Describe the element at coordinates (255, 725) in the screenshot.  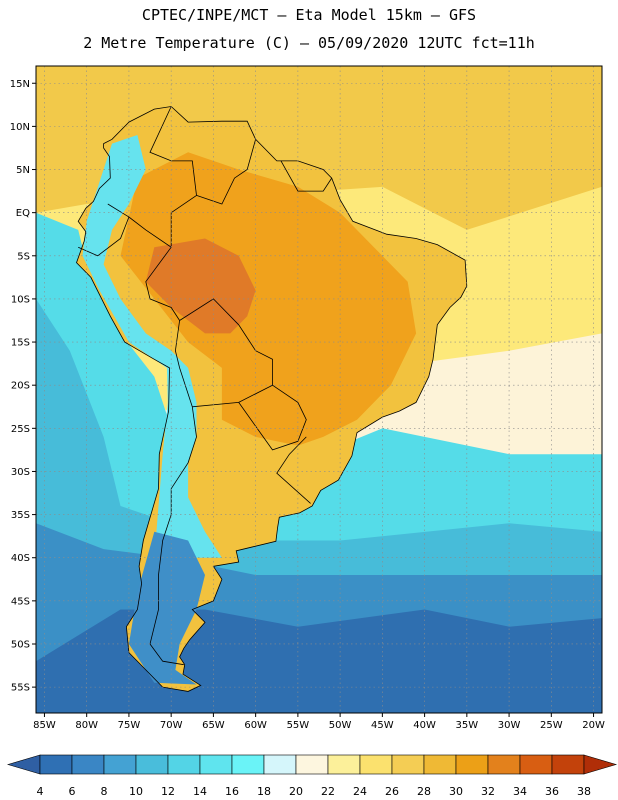
I see `lon-tick-label: 60W` at that location.